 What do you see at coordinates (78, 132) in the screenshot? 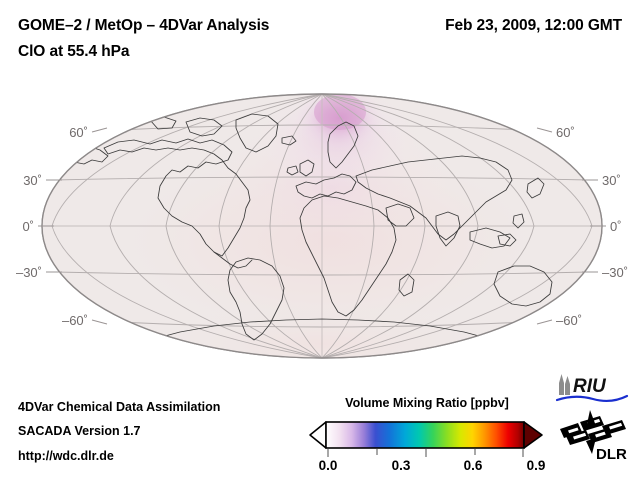
I see `lat-label-left-60n: 60˚` at bounding box center [78, 132].